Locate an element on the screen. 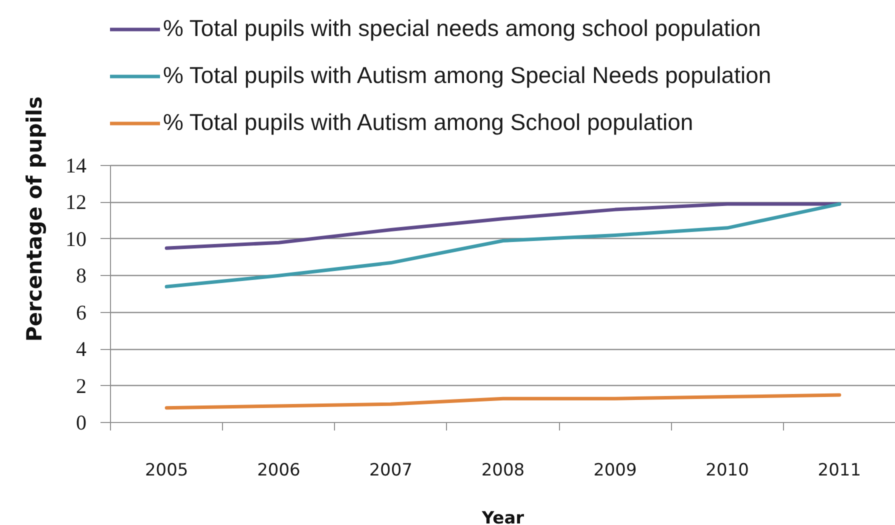 Image resolution: width=895 pixels, height=525 pixels. y-tick-label: 4 is located at coordinates (81, 349).